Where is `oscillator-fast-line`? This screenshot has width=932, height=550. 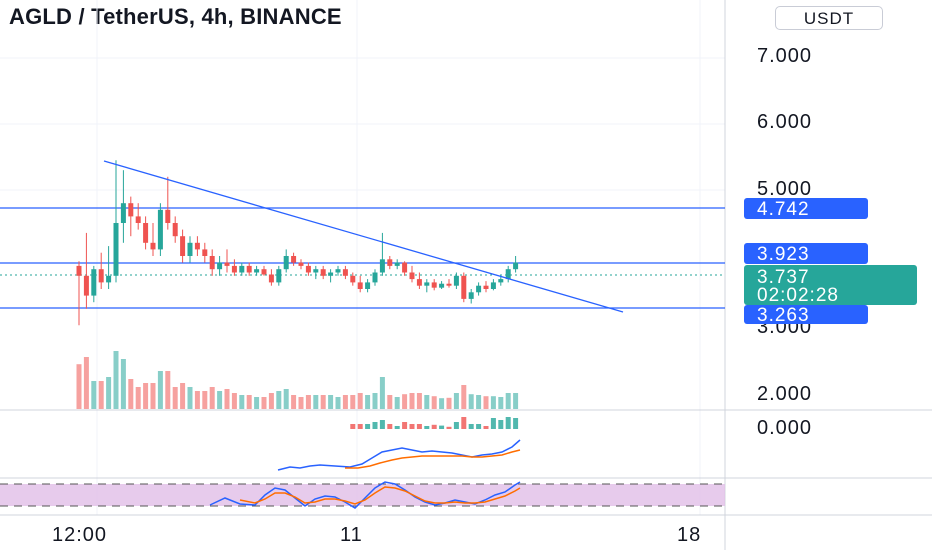
oscillator-fast-line is located at coordinates (399, 455).